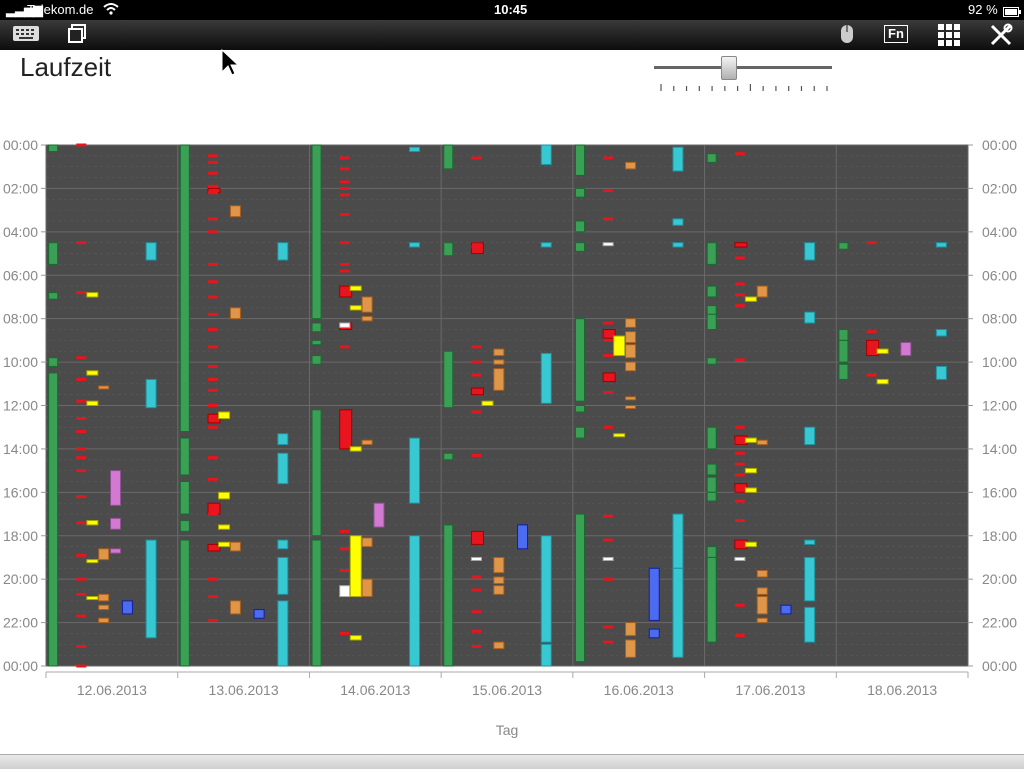 Image resolution: width=1024 pixels, height=769 pixels. What do you see at coordinates (949, 35) in the screenshot?
I see `grid-icon` at bounding box center [949, 35].